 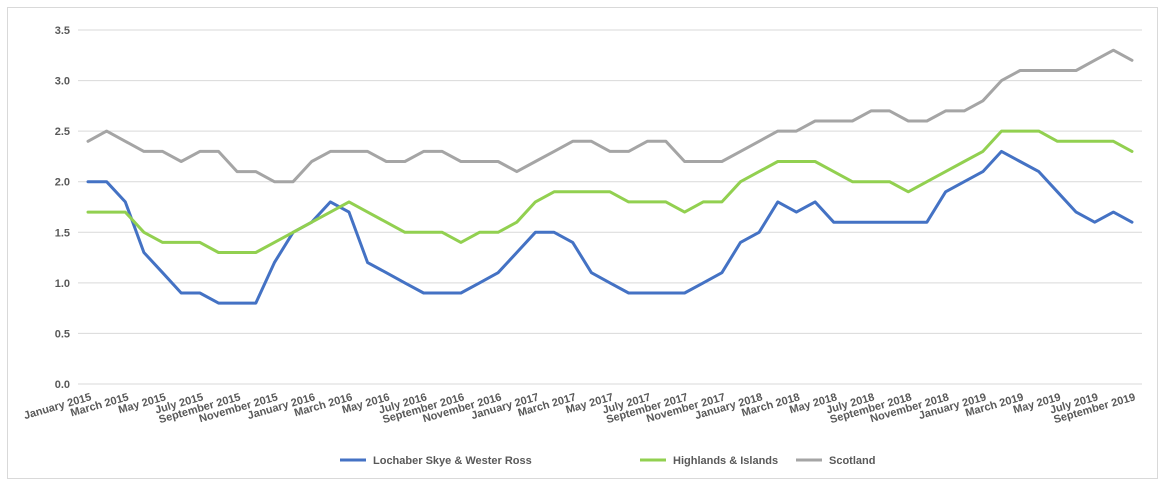 What do you see at coordinates (62, 284) in the screenshot?
I see `y-tick-label: 1.0` at bounding box center [62, 284].